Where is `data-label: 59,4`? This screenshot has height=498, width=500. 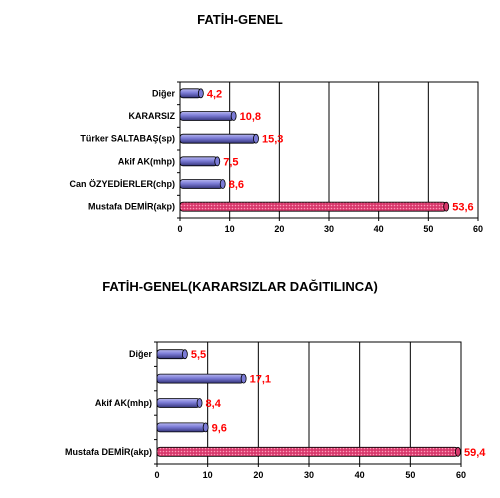 data-label: 59,4 is located at coordinates (475, 453).